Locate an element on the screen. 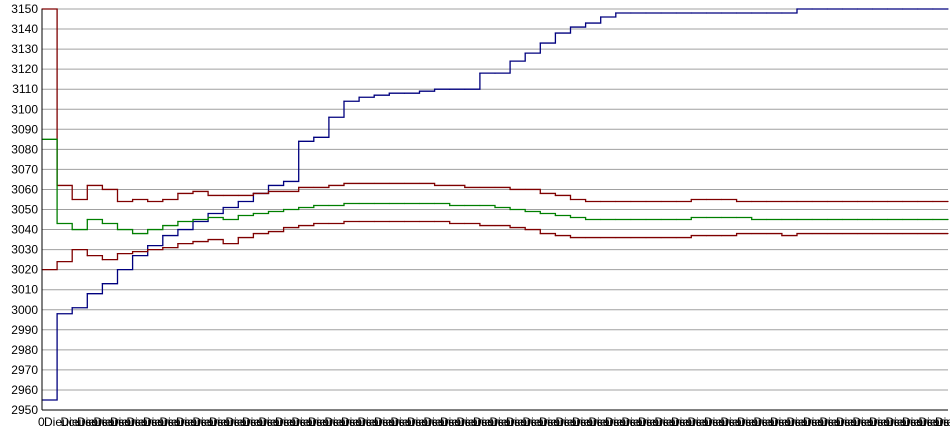  y-tick-label: 2980 is located at coordinates (24, 350).